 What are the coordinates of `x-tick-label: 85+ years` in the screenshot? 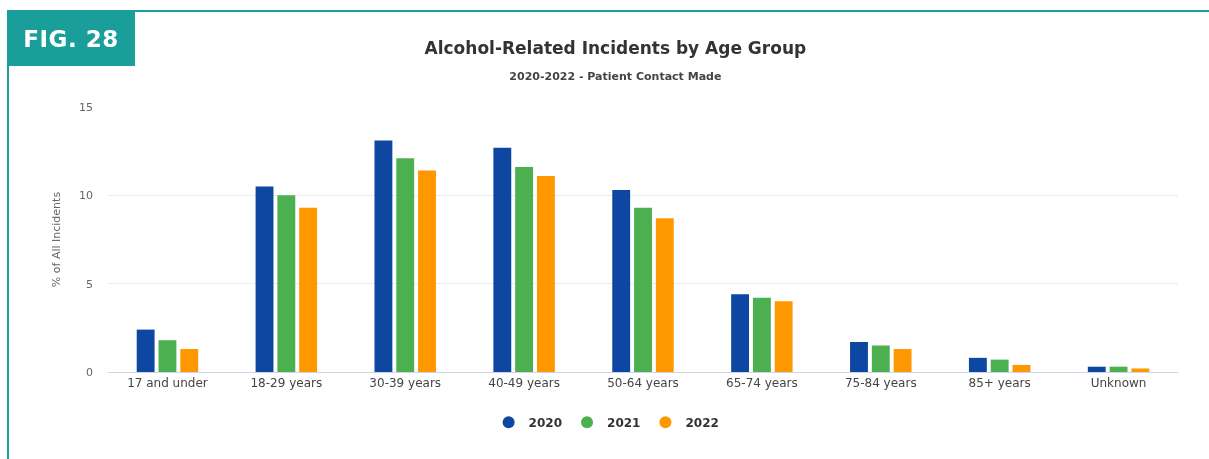 It's located at (999, 383).